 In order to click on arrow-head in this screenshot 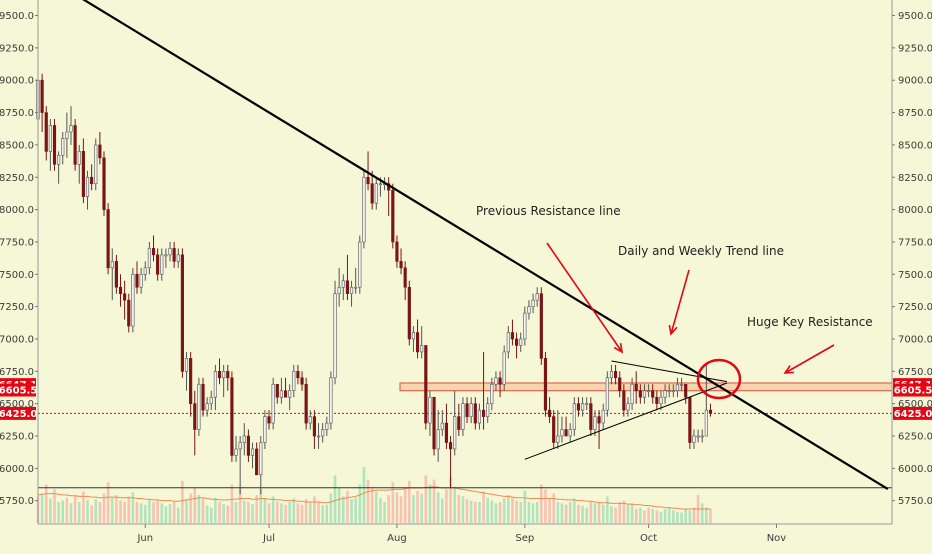, I will do `click(789, 369)`.